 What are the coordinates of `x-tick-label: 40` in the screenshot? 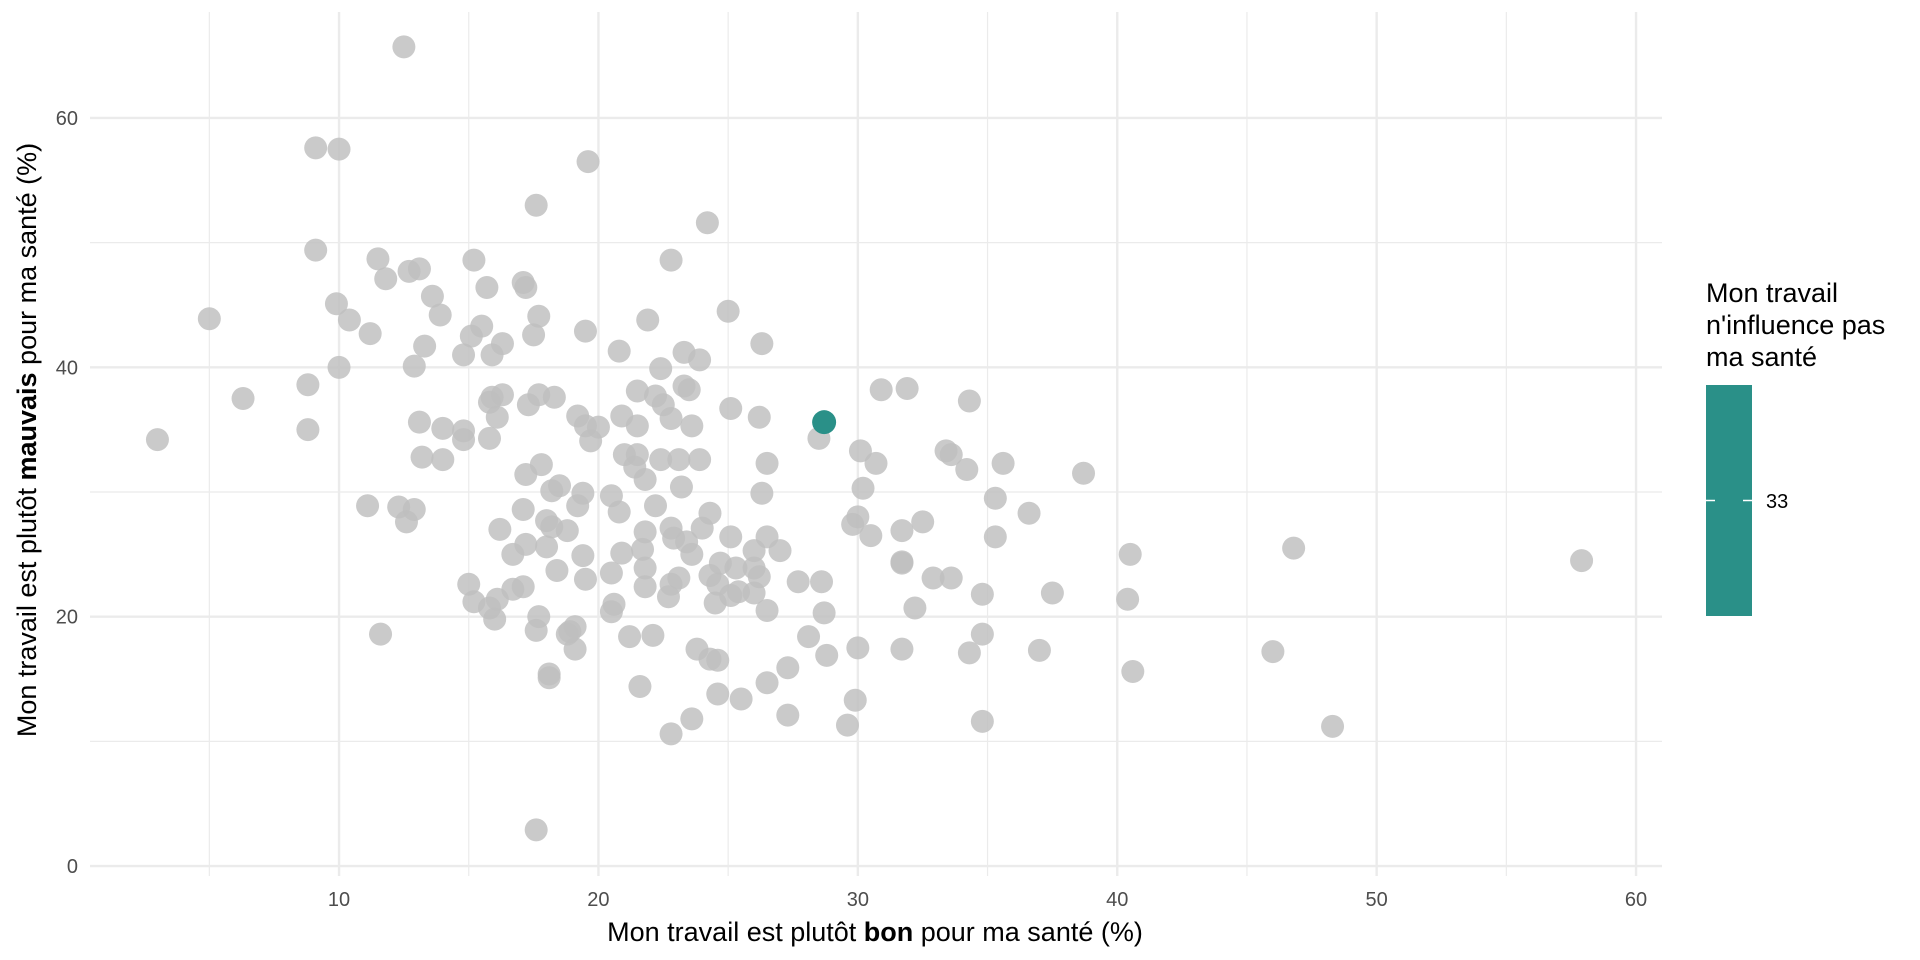 It's located at (1117, 900).